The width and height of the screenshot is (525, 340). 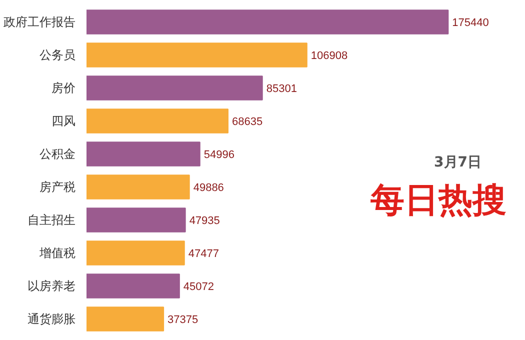 I want to click on data-label: 85301, so click(x=281, y=89).